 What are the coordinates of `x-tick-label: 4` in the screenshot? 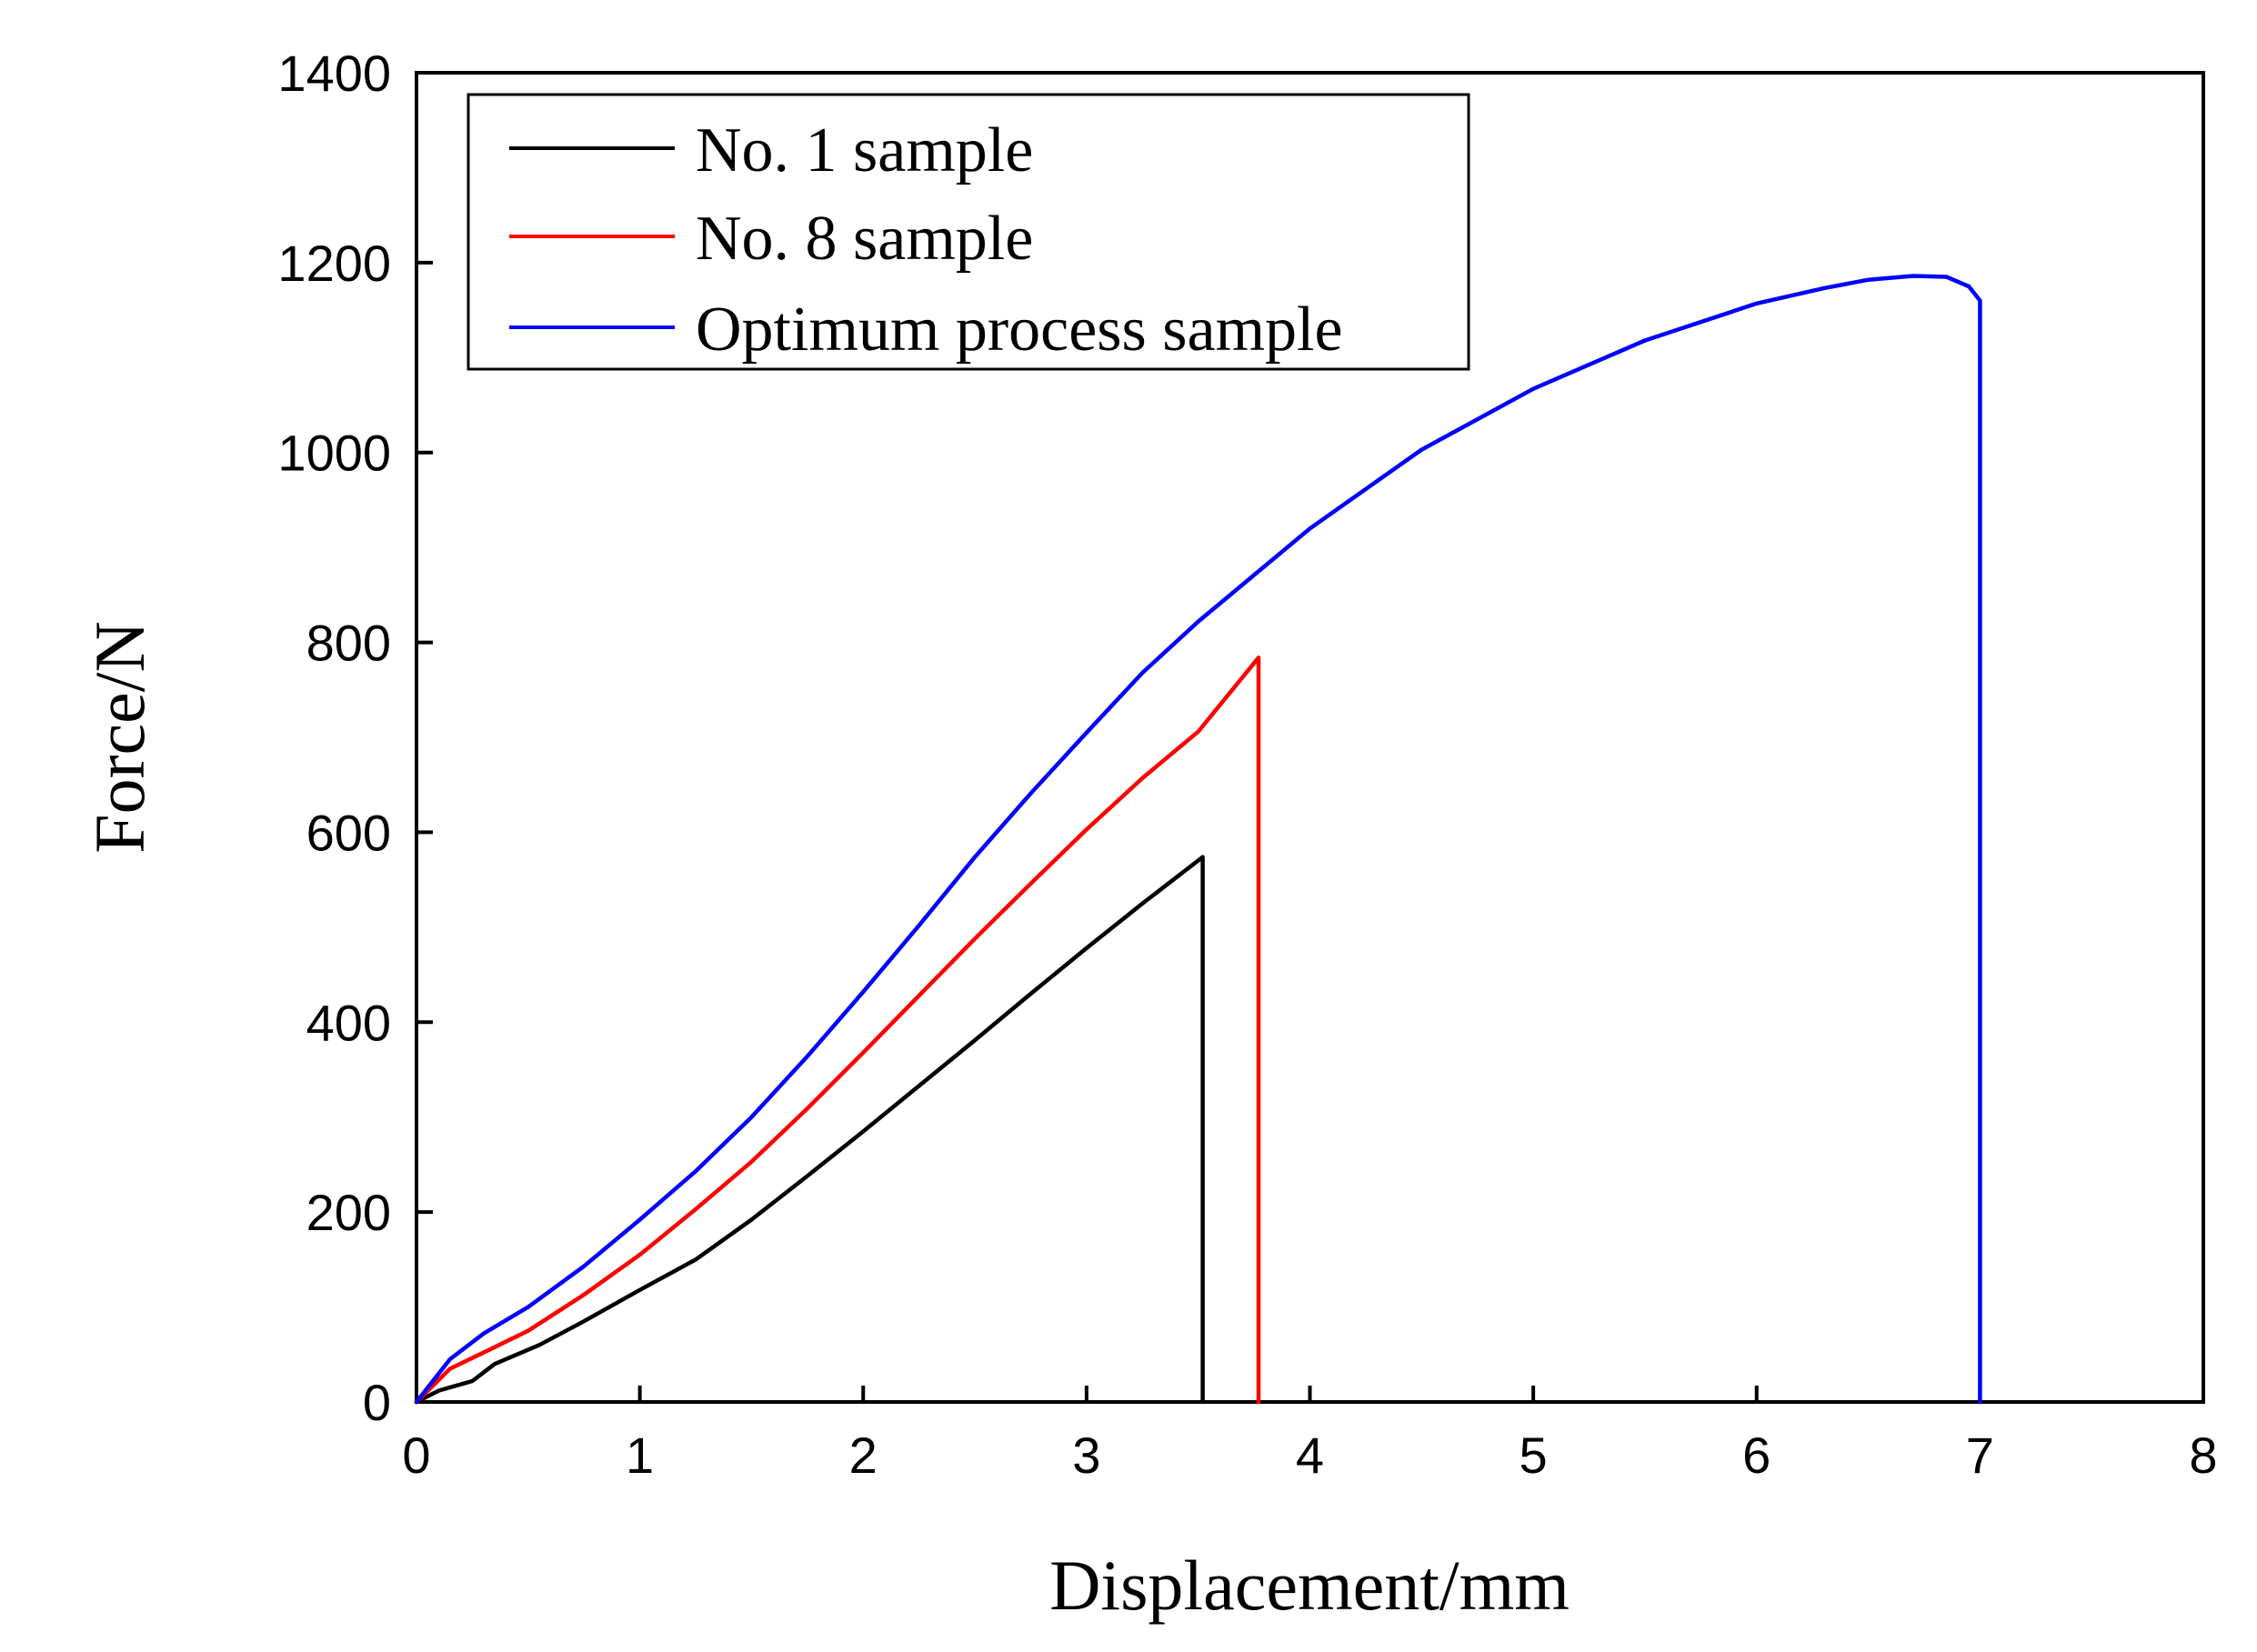 It's located at (1310, 1455).